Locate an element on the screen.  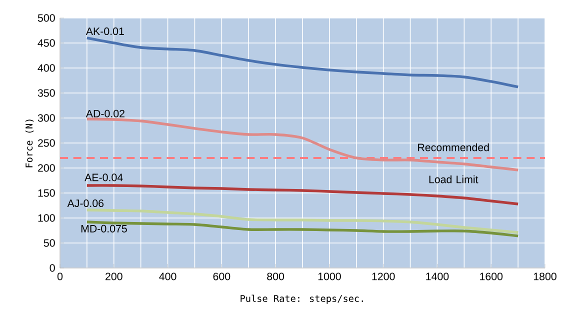
series-label: AE-0.04 is located at coordinates (103, 178).